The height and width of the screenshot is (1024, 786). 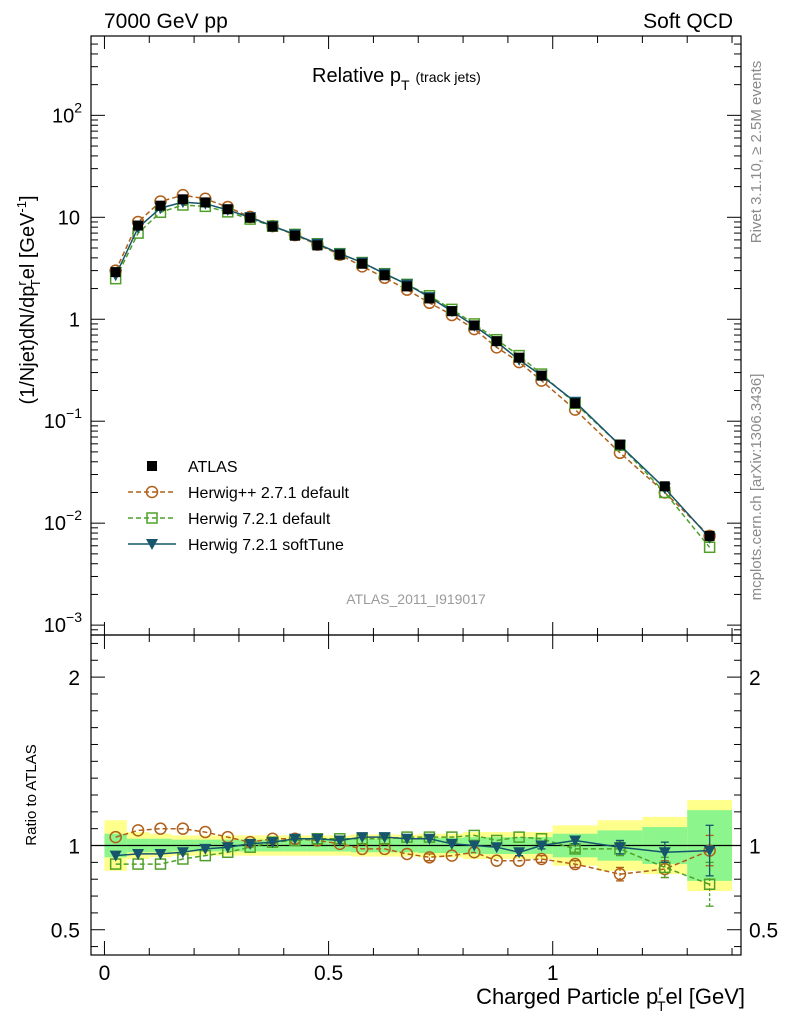 I want to click on main-ylabel: (1/Njet)dN/dprTel [GeV-1], so click(x=28, y=299).